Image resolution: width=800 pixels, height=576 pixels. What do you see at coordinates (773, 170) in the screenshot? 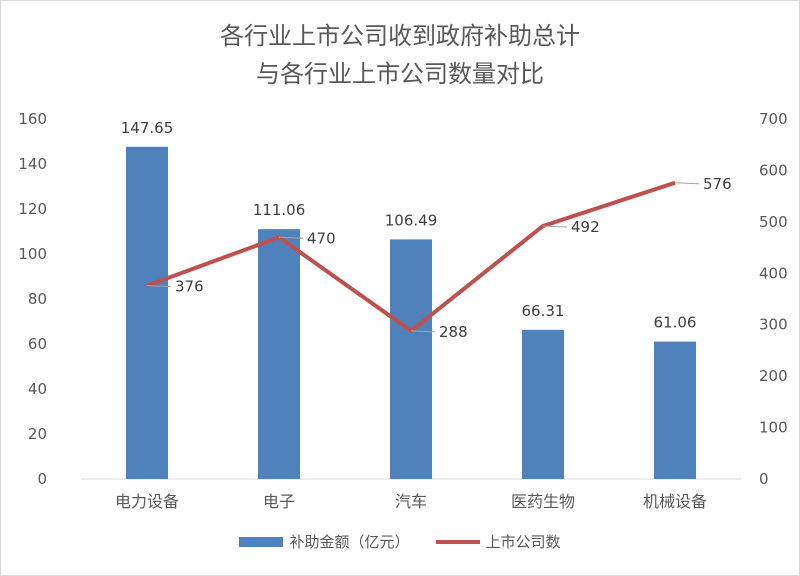
I see `y-right-tick-label: 600` at bounding box center [773, 170].